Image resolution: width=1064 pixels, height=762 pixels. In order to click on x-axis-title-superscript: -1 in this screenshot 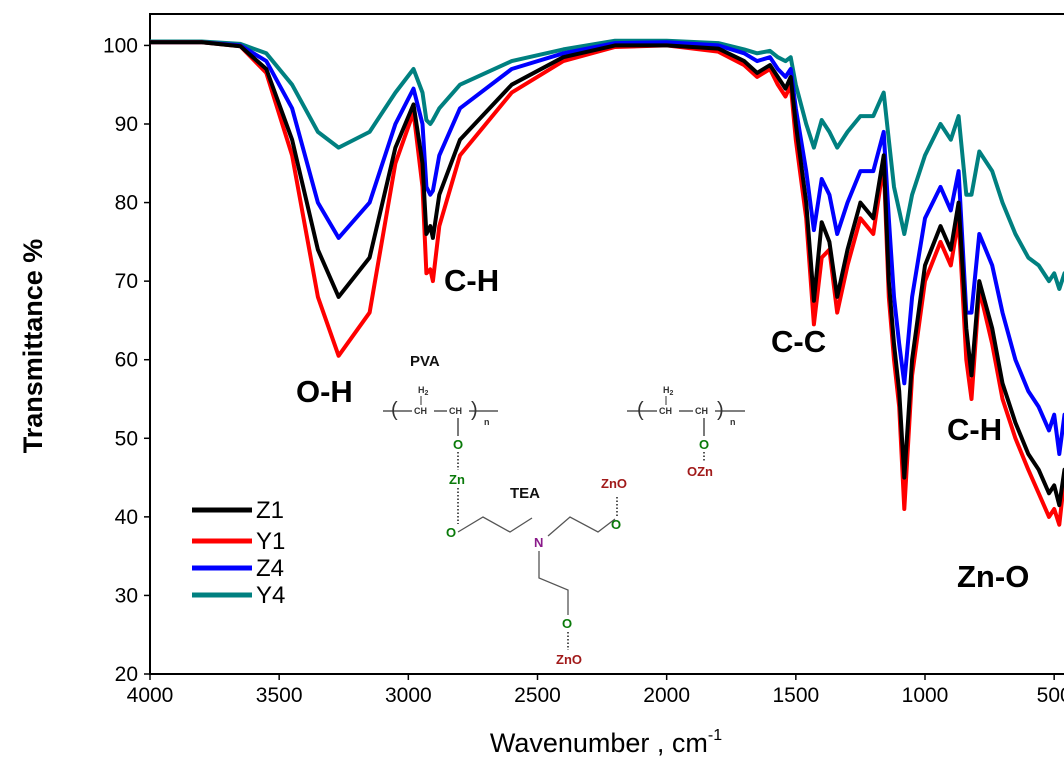, I will do `click(715, 735)`.